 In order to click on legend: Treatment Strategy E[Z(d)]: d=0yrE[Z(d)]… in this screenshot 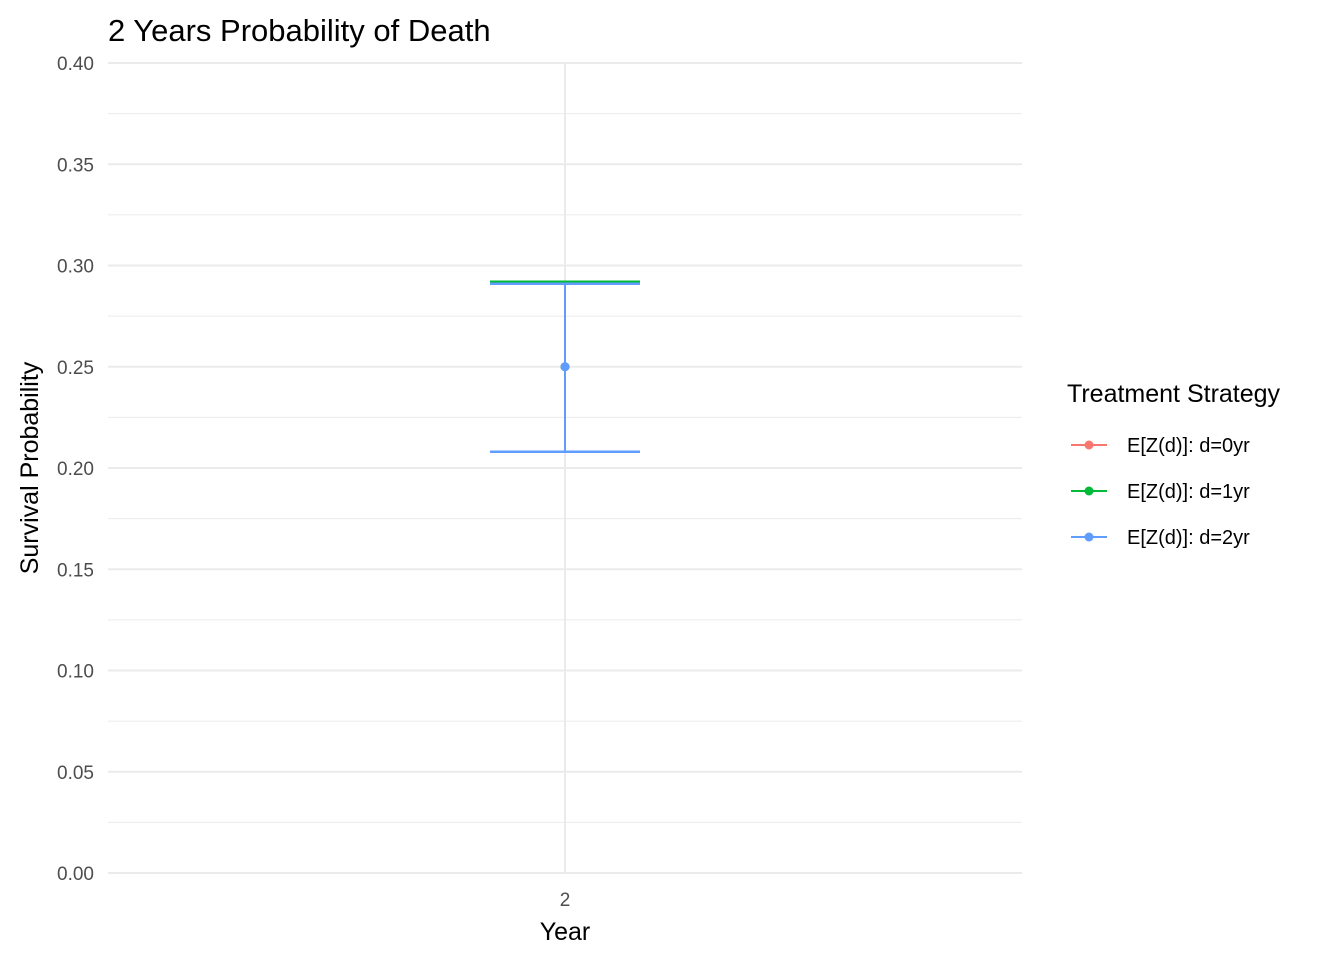, I will do `click(1174, 464)`.